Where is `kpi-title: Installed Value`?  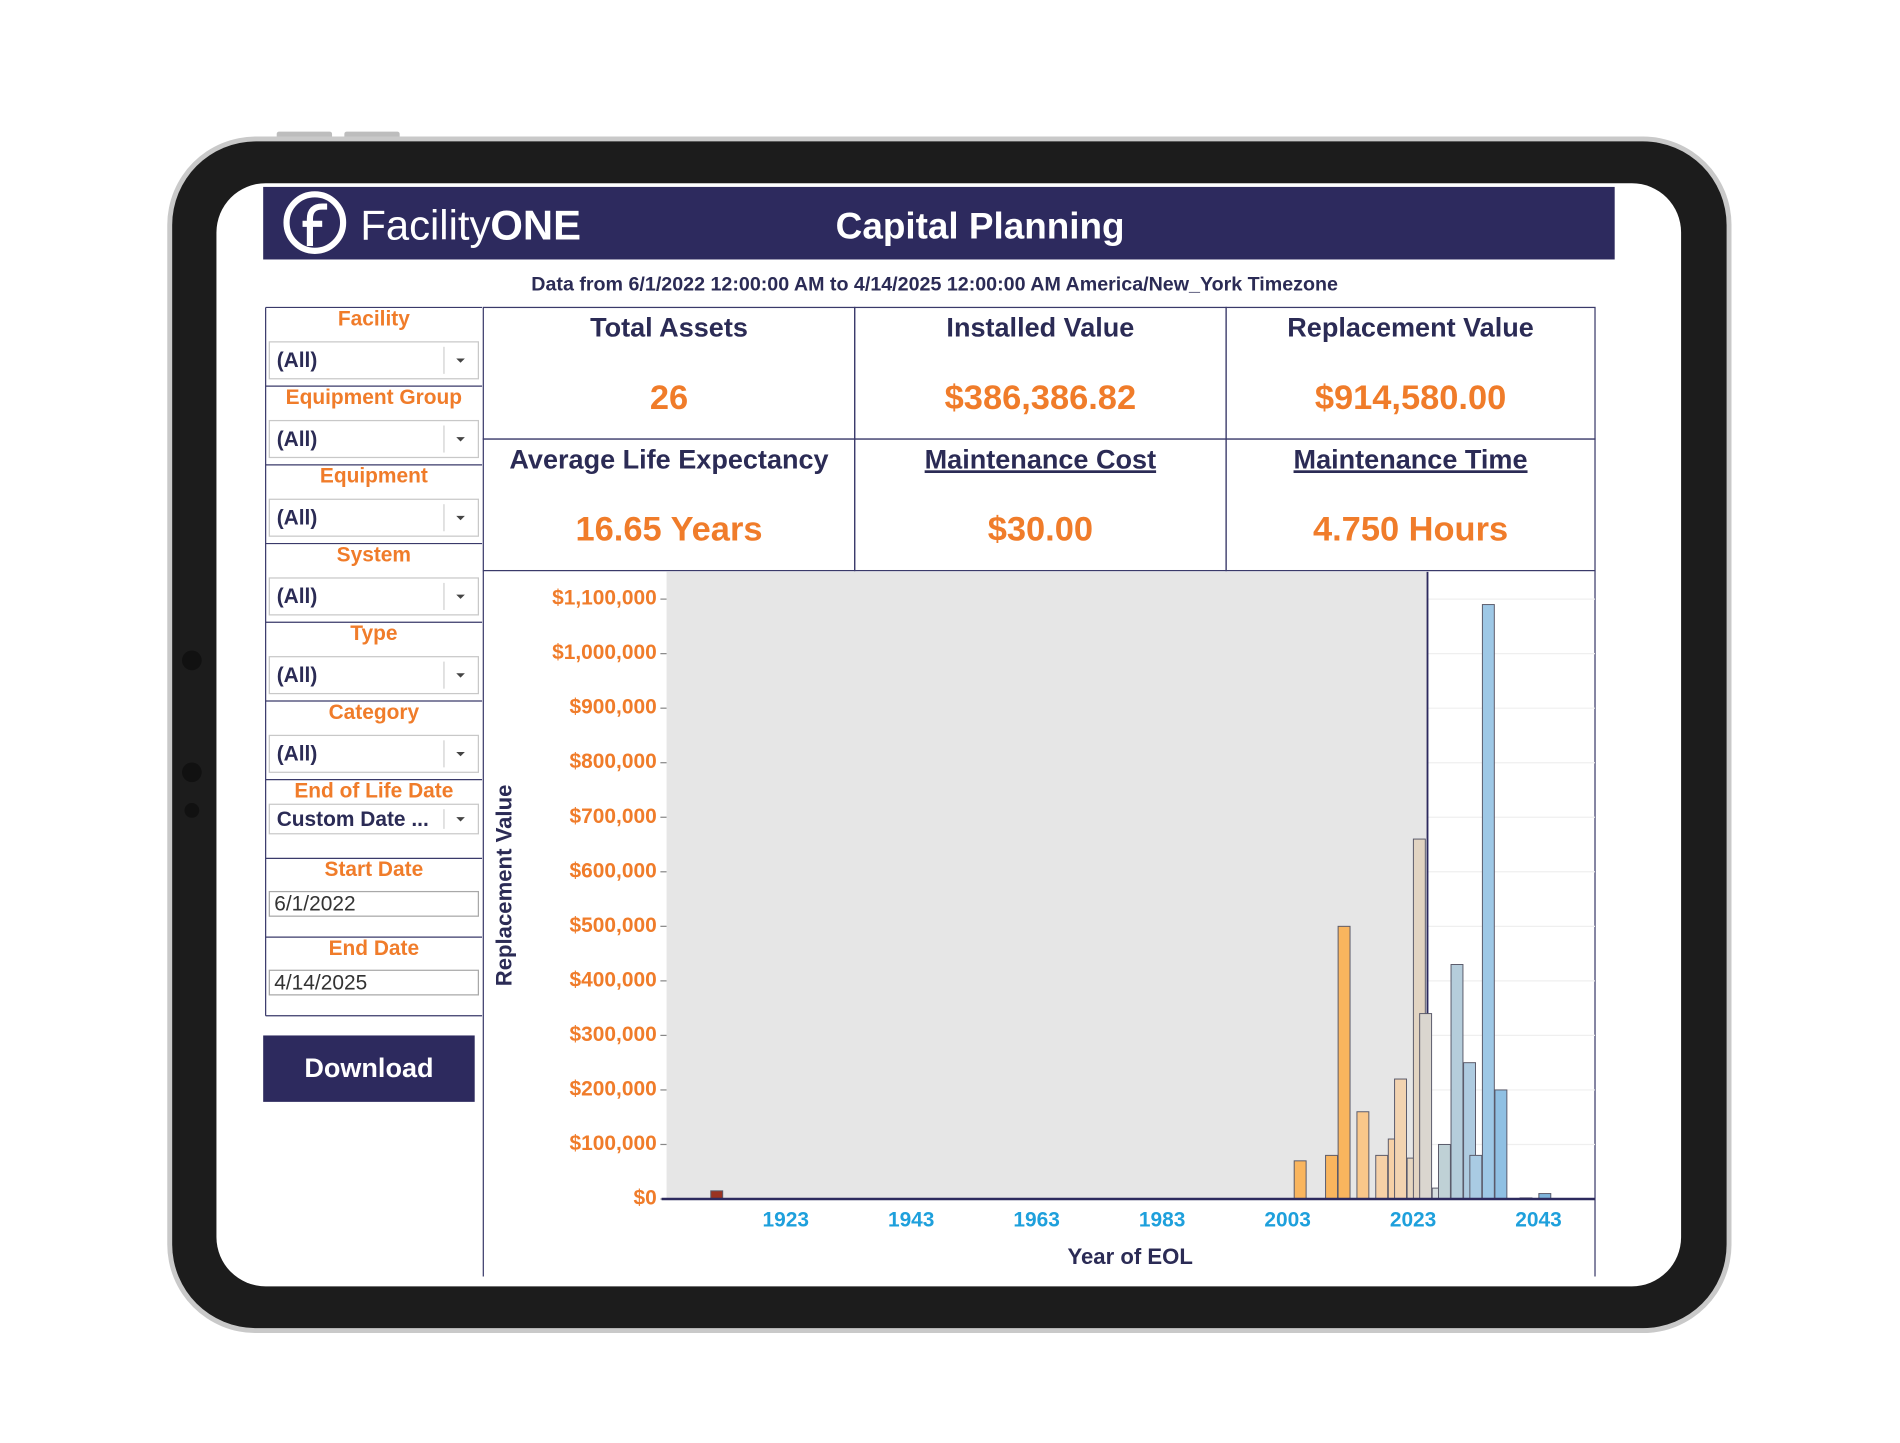
kpi-title: Installed Value is located at coordinates (1040, 328).